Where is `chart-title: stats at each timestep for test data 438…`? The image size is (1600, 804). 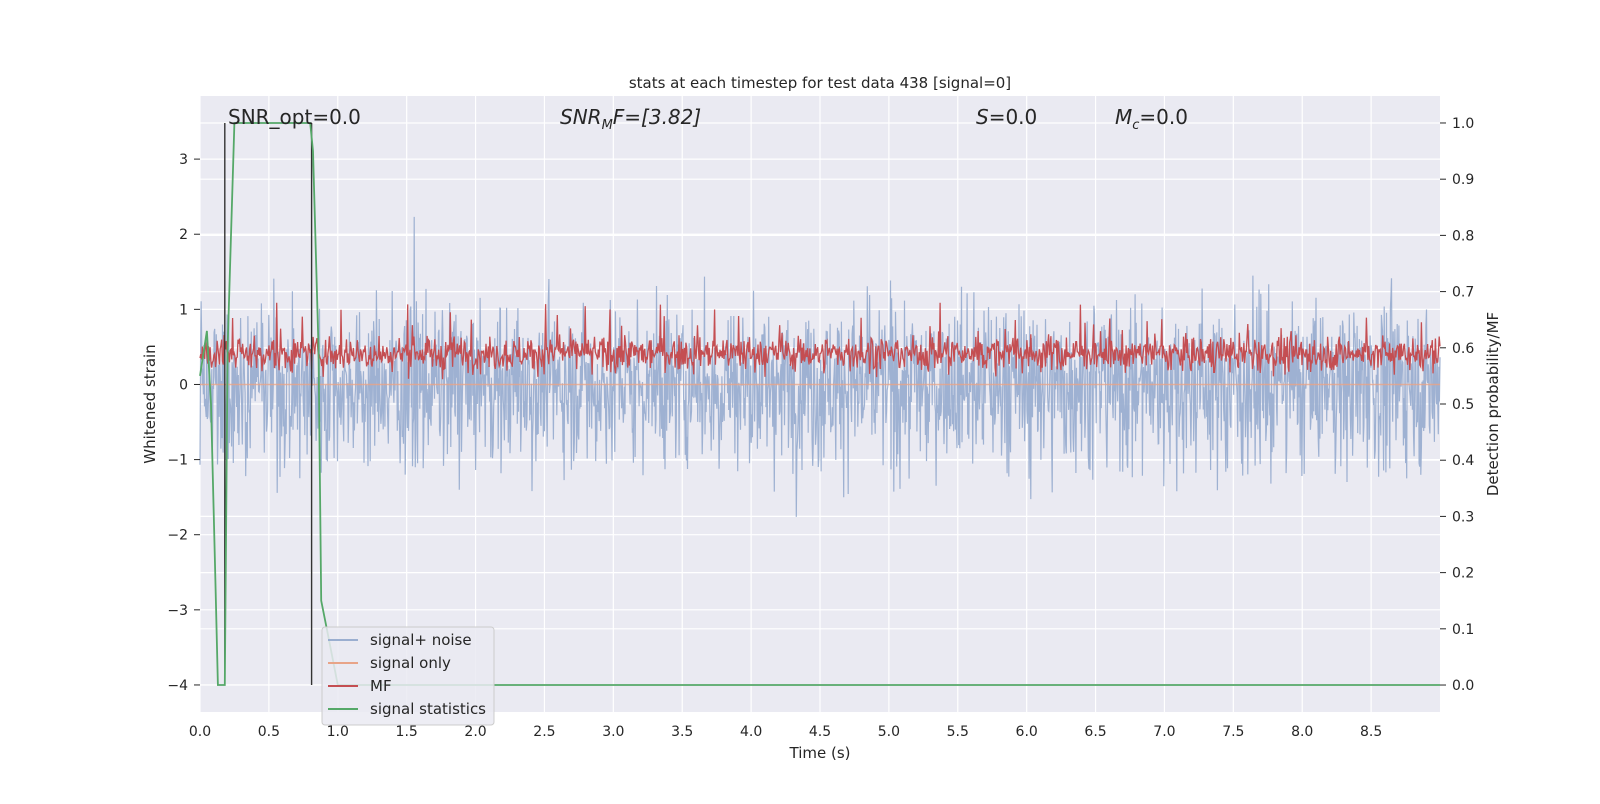 chart-title: stats at each timestep for test data 438… is located at coordinates (820, 83).